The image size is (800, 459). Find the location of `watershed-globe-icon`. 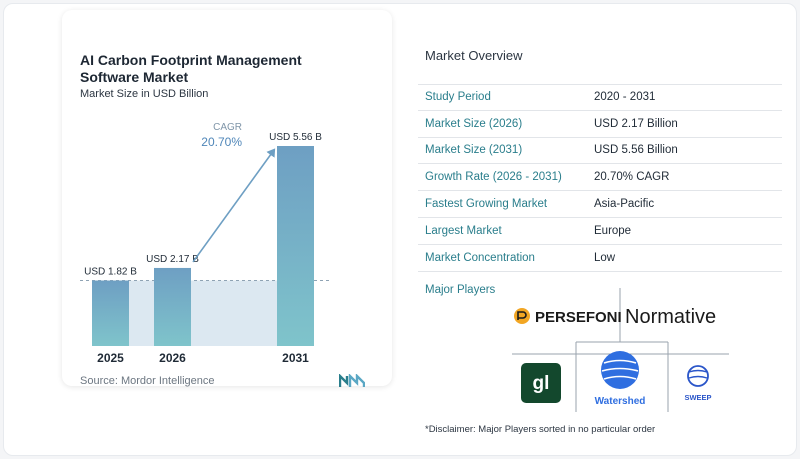

watershed-globe-icon is located at coordinates (620, 370).